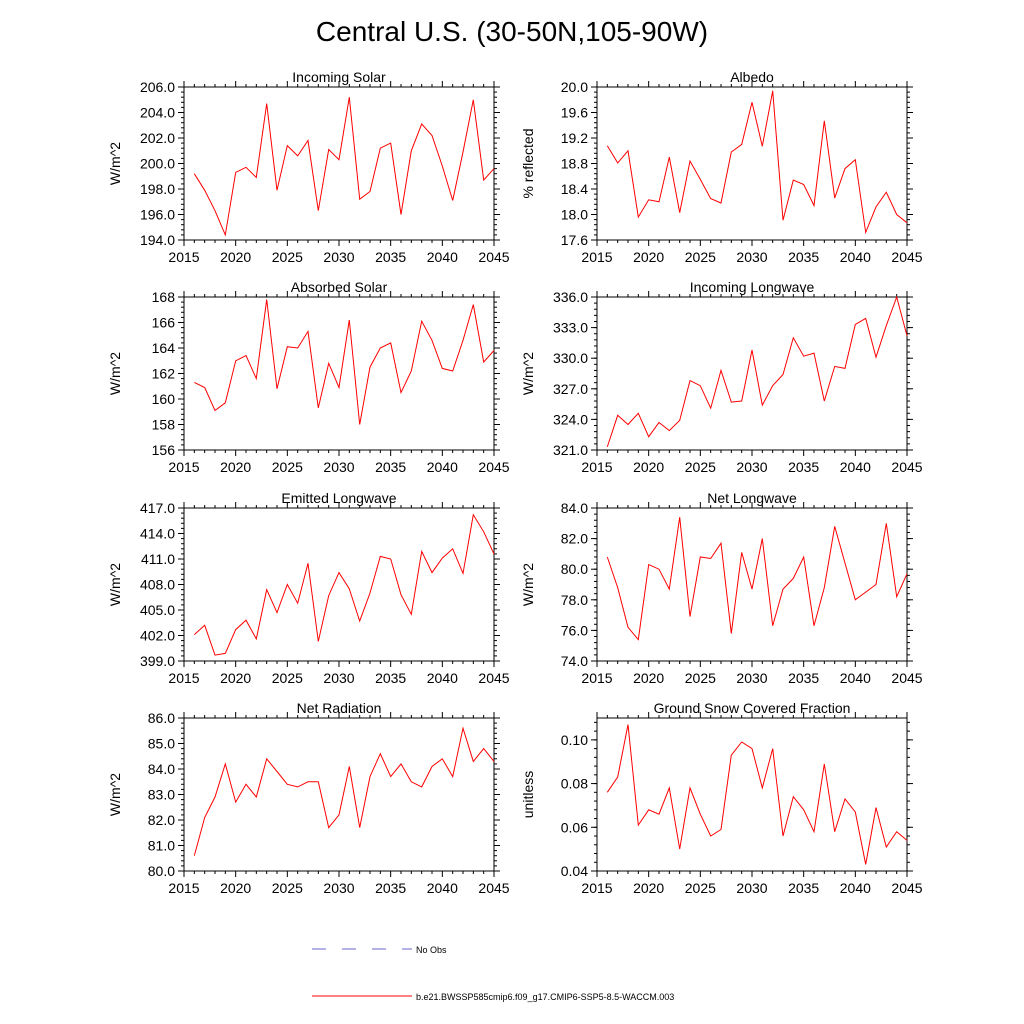  Describe the element at coordinates (161, 871) in the screenshot. I see `y-tick-label: 80.0` at that location.